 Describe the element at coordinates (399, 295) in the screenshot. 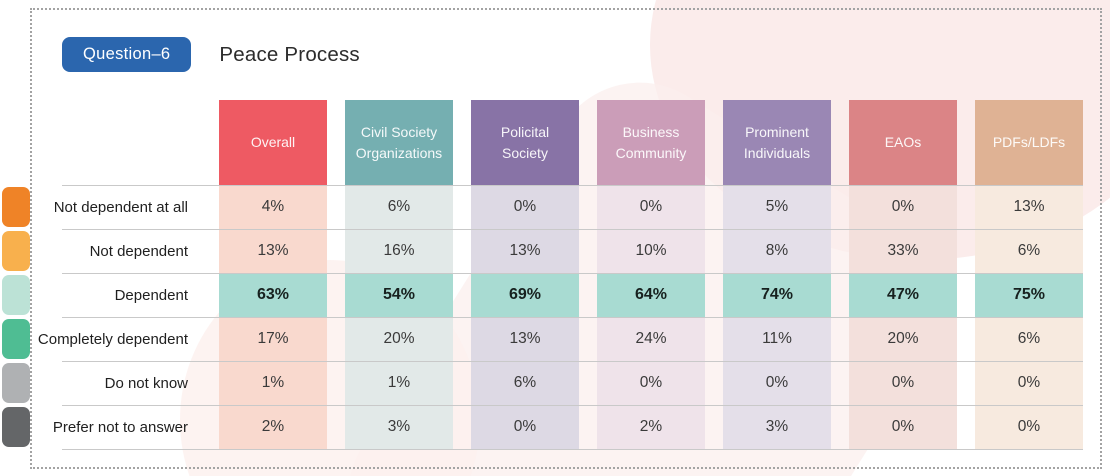

I see `table-cell-highlighted: 54%` at that location.